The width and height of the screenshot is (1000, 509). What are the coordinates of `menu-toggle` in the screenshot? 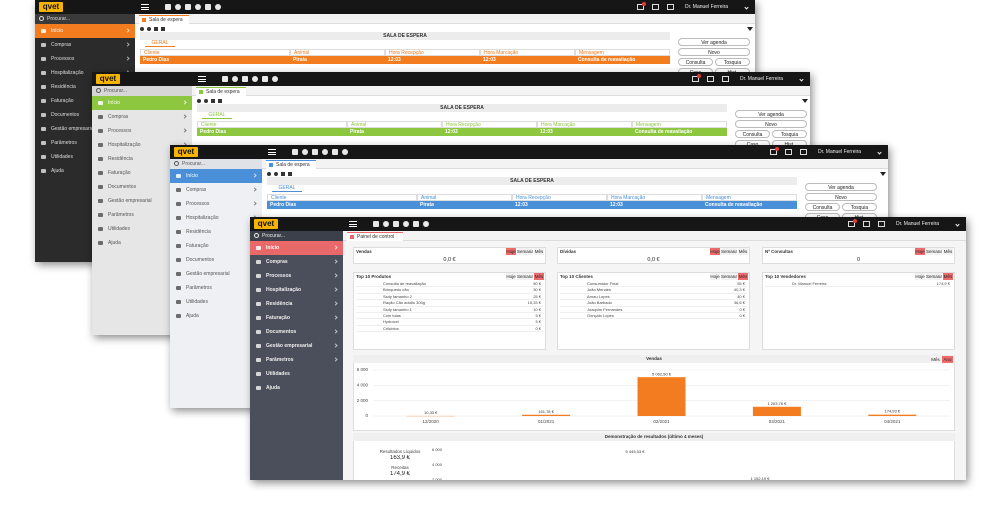 It's located at (272, 152).